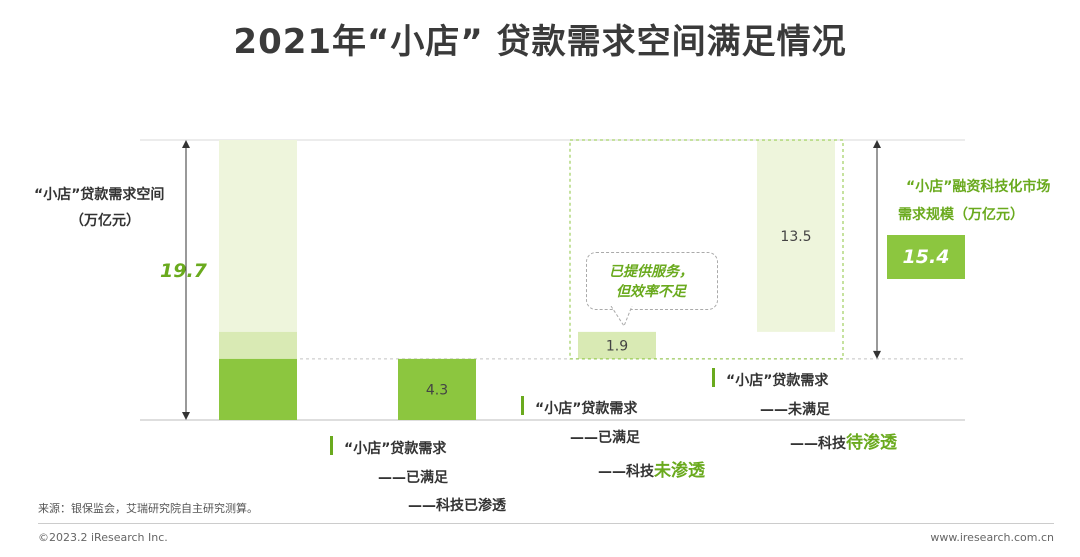 The width and height of the screenshot is (1080, 557). What do you see at coordinates (586, 409) in the screenshot?
I see `legend-not-penetrated-line1: “小店”贷款需求` at bounding box center [586, 409].